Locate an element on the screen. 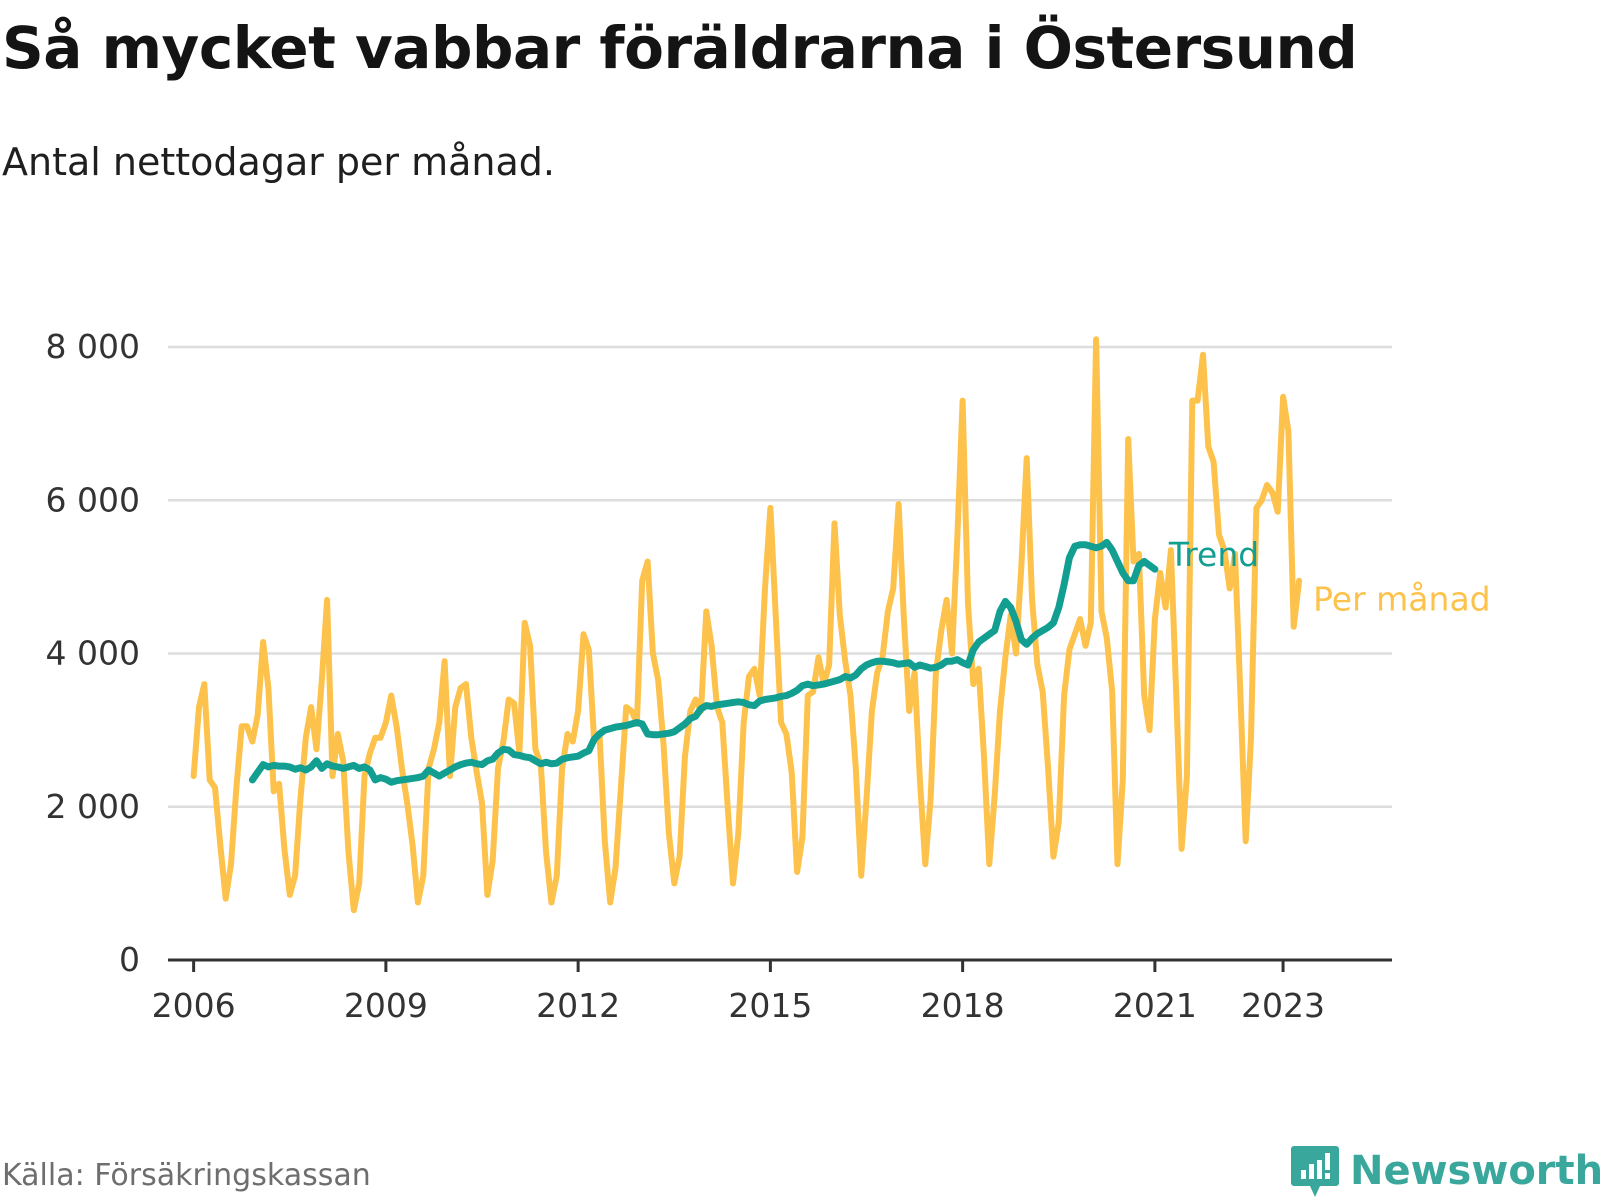 The height and width of the screenshot is (1202, 1600). brand-logo: Newsworthy is located at coordinates (1445, 1171).